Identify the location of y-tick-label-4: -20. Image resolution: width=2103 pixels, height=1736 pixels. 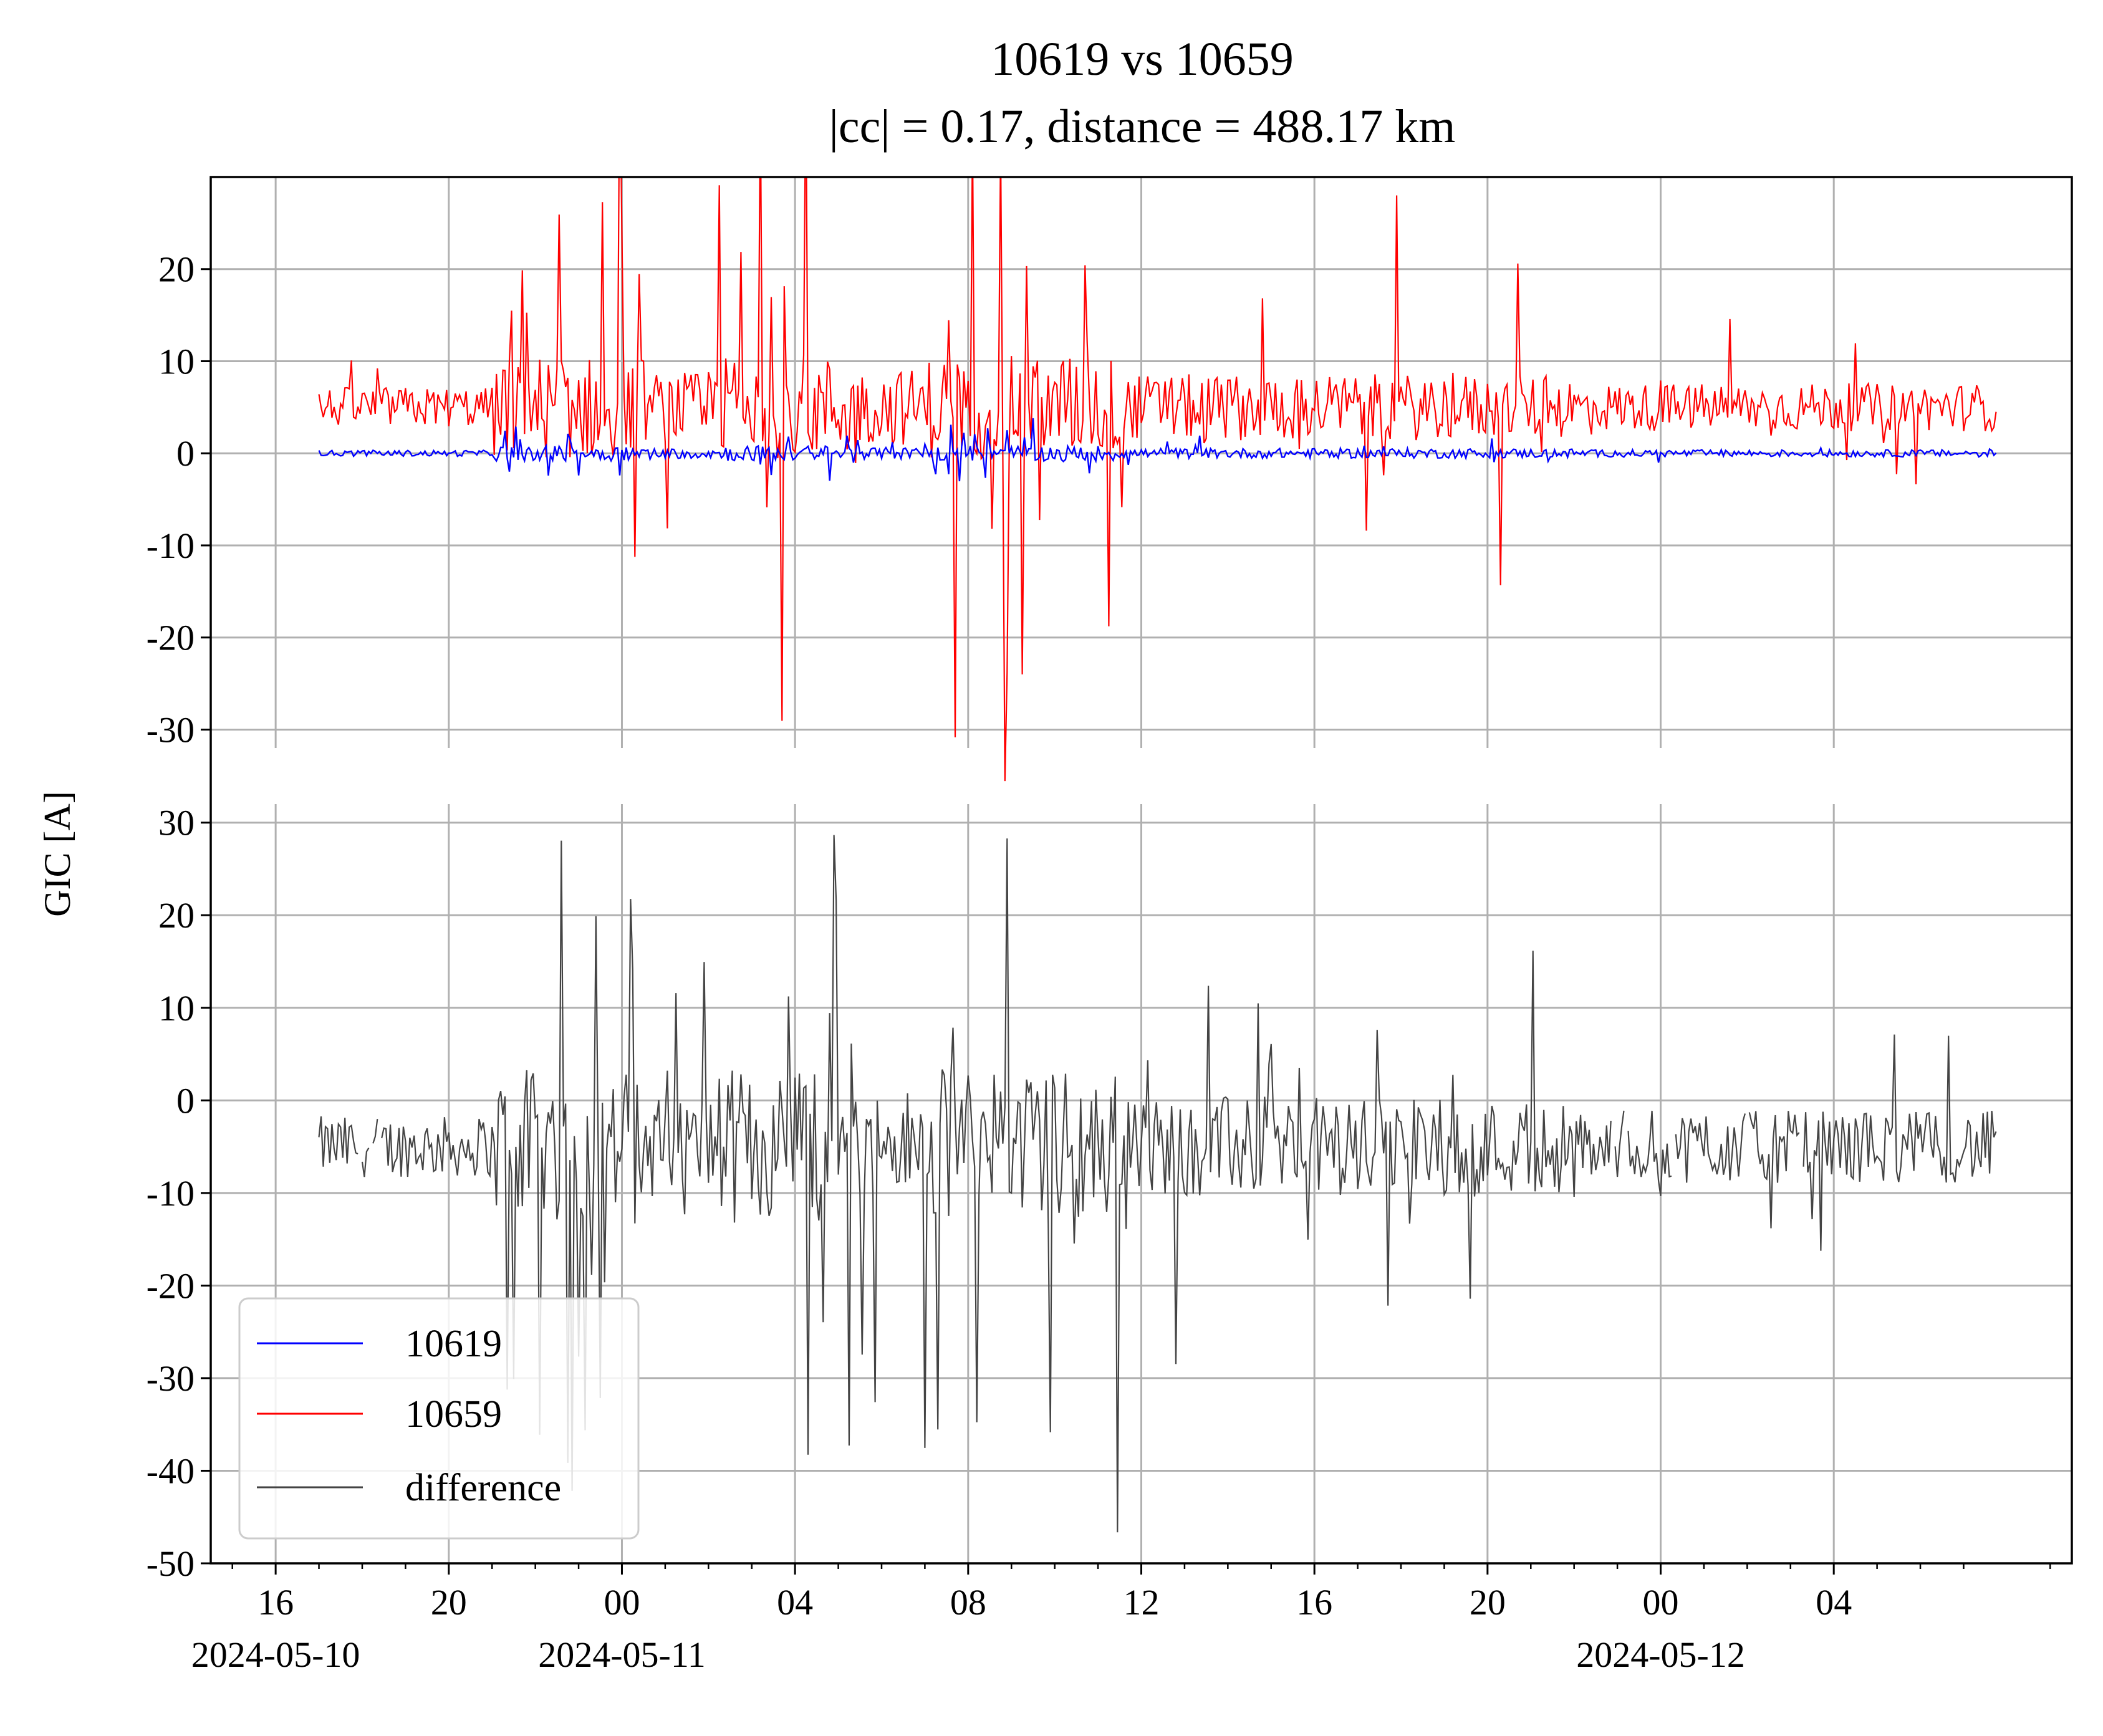
(171, 638).